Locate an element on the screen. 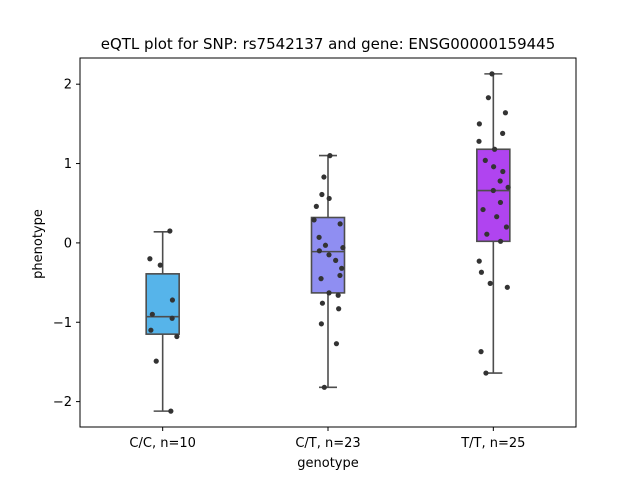  y-tick-label: −2 is located at coordinates (62, 402).